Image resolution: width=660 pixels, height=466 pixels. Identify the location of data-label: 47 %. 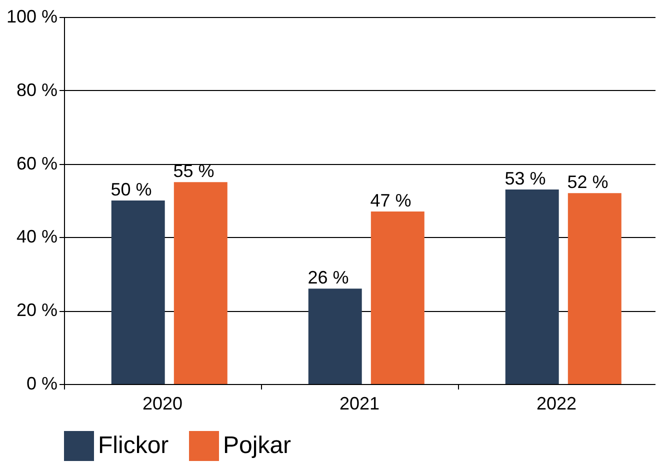
(391, 200).